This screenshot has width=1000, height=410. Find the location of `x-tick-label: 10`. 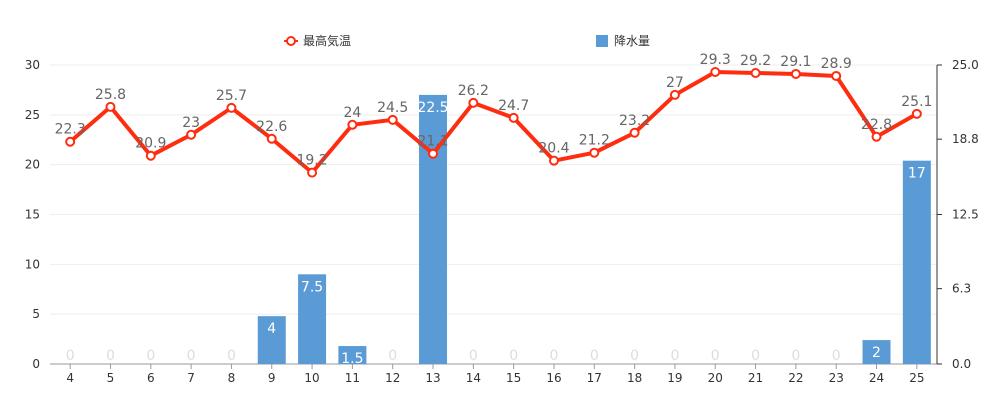

x-tick-label: 10 is located at coordinates (311, 378).